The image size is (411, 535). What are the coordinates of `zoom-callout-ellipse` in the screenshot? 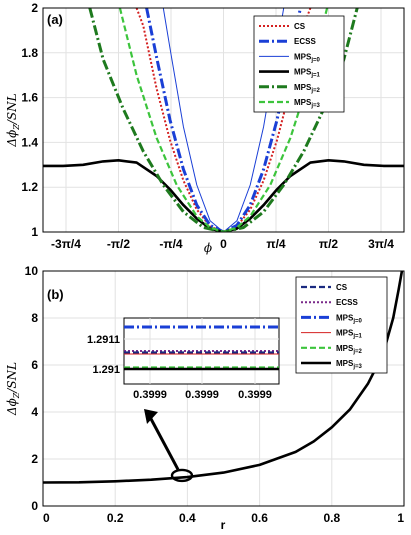 It's located at (182, 475).